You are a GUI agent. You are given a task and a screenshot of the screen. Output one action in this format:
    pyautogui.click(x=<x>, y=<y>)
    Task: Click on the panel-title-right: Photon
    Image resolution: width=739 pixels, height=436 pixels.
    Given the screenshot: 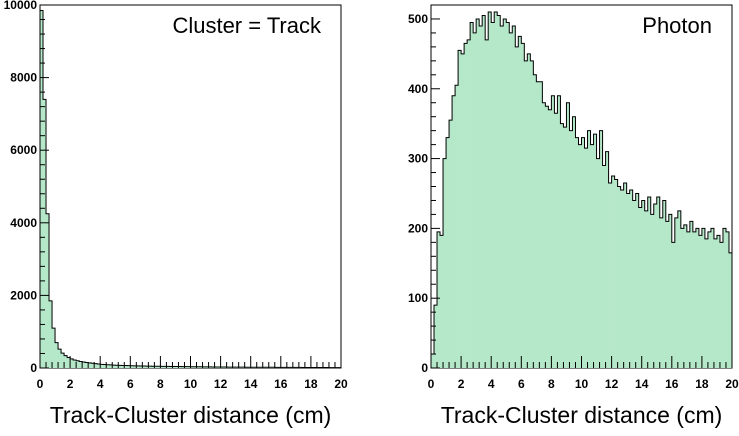 What is the action you would take?
    pyautogui.click(x=677, y=25)
    